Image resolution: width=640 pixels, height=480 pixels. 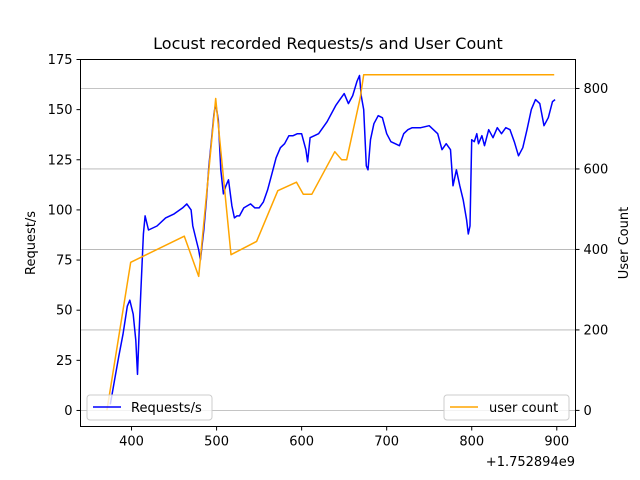 I want to click on y-tick-label: 175, so click(x=60, y=60).